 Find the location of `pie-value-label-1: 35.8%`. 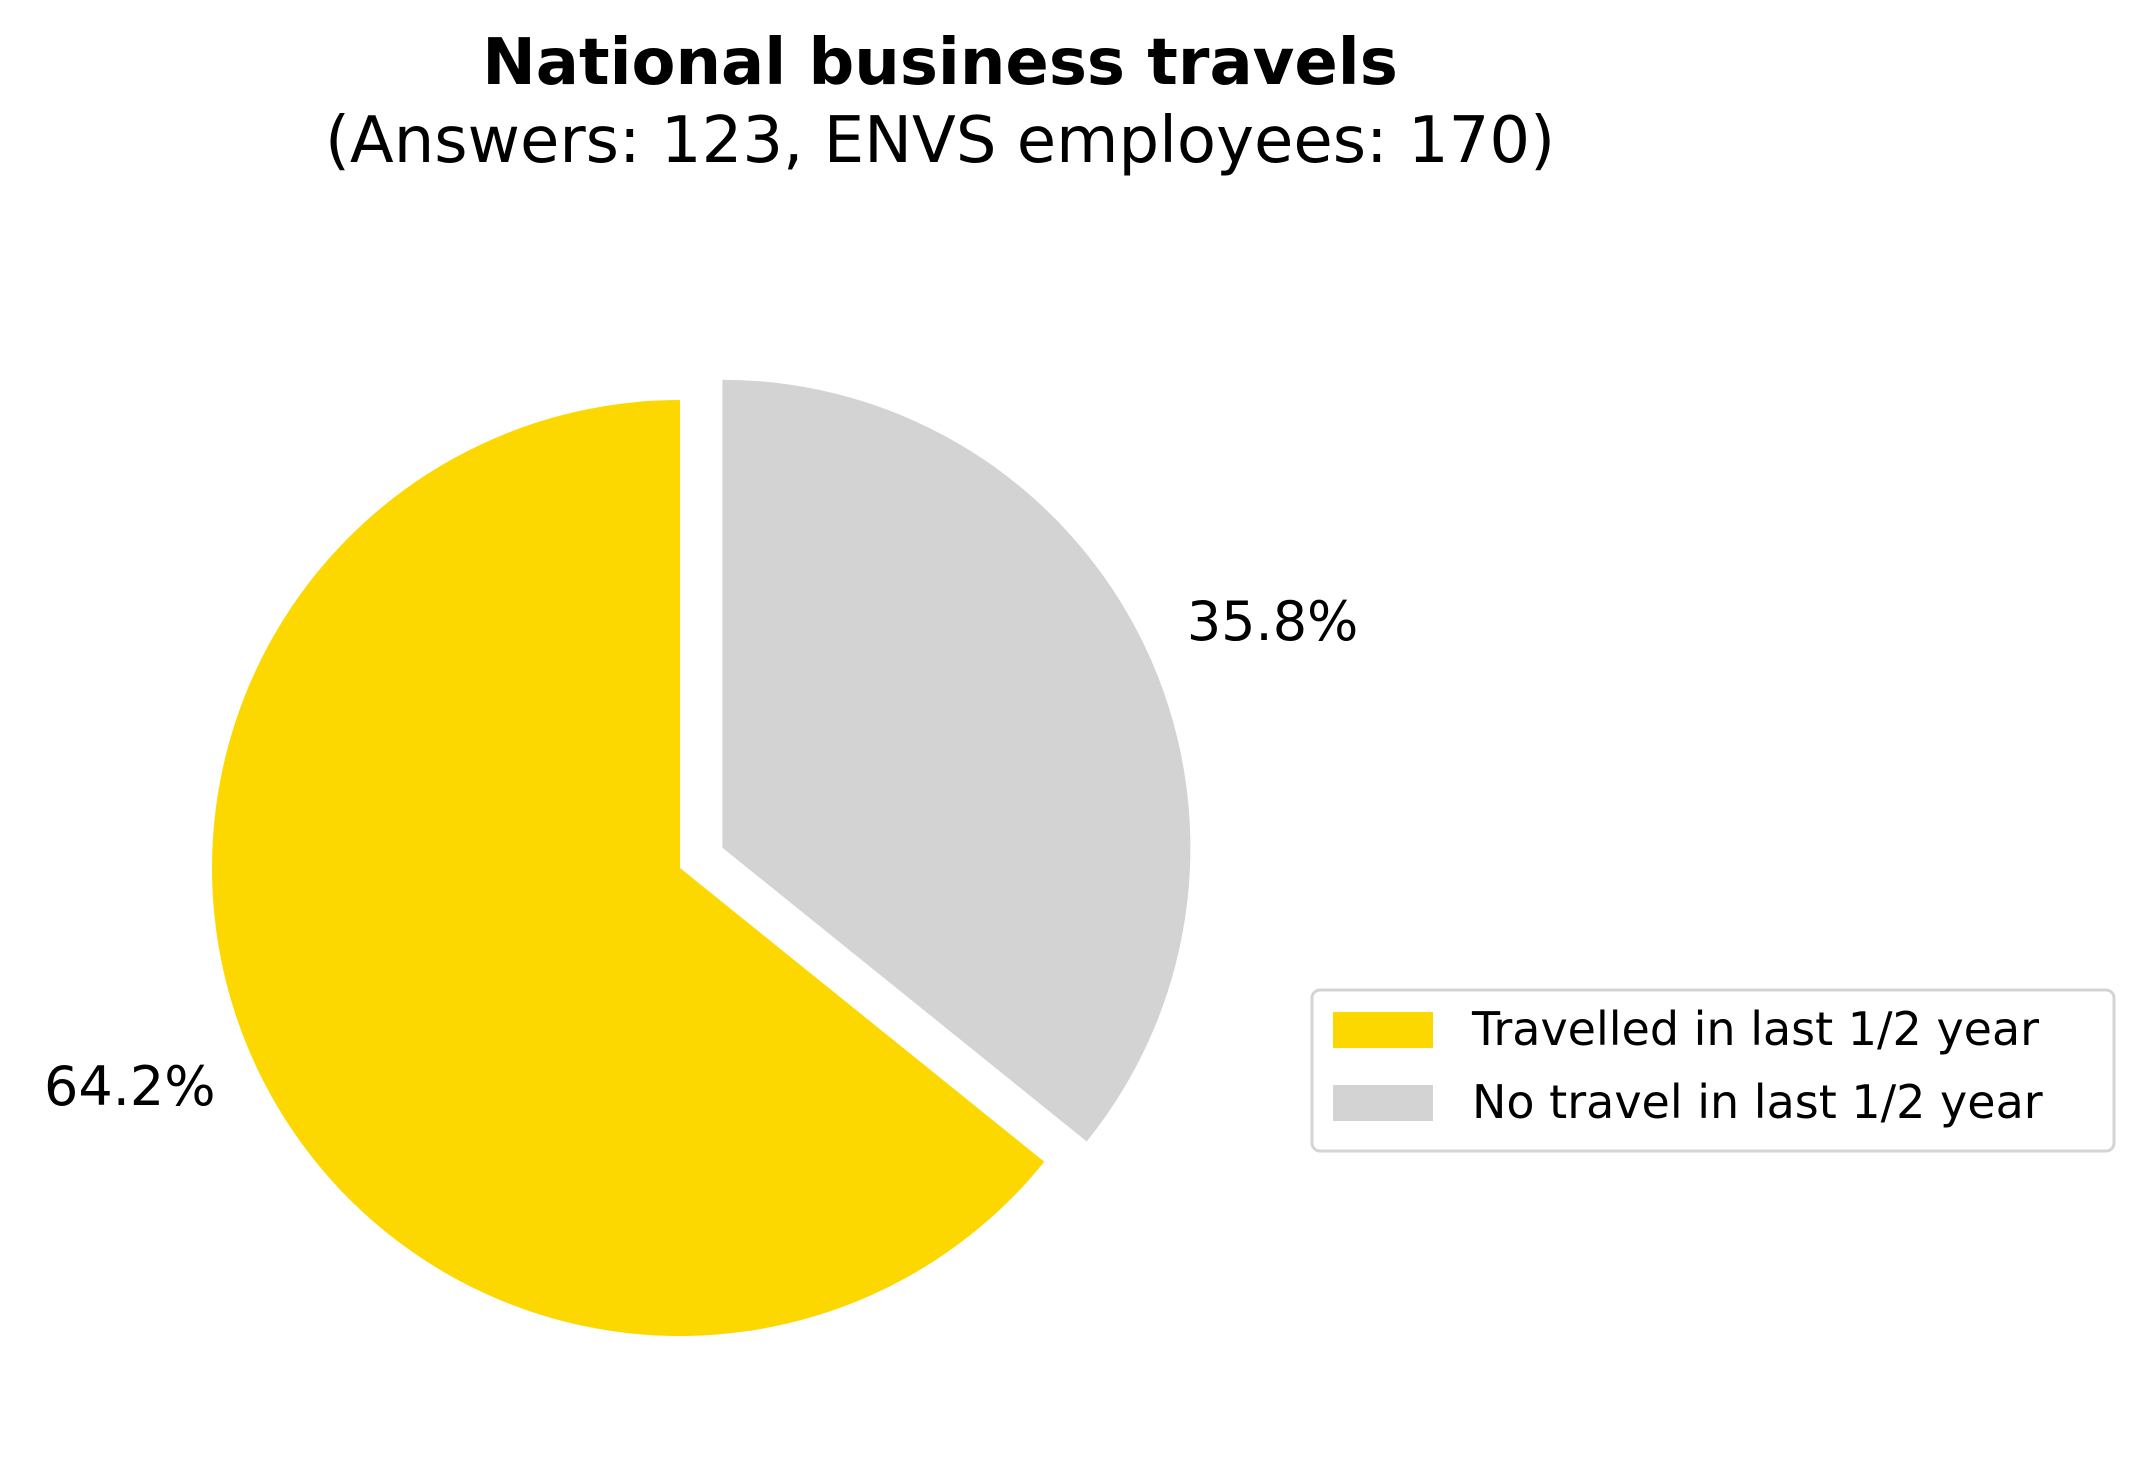

pie-value-label-1: 35.8% is located at coordinates (1273, 621).